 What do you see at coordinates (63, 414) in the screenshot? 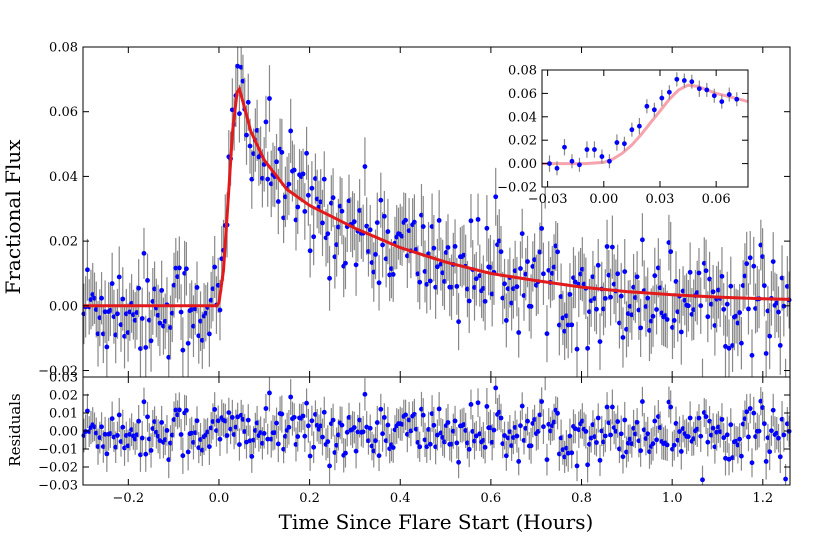
I see `residual-ytick-label: 0.01` at bounding box center [63, 414].